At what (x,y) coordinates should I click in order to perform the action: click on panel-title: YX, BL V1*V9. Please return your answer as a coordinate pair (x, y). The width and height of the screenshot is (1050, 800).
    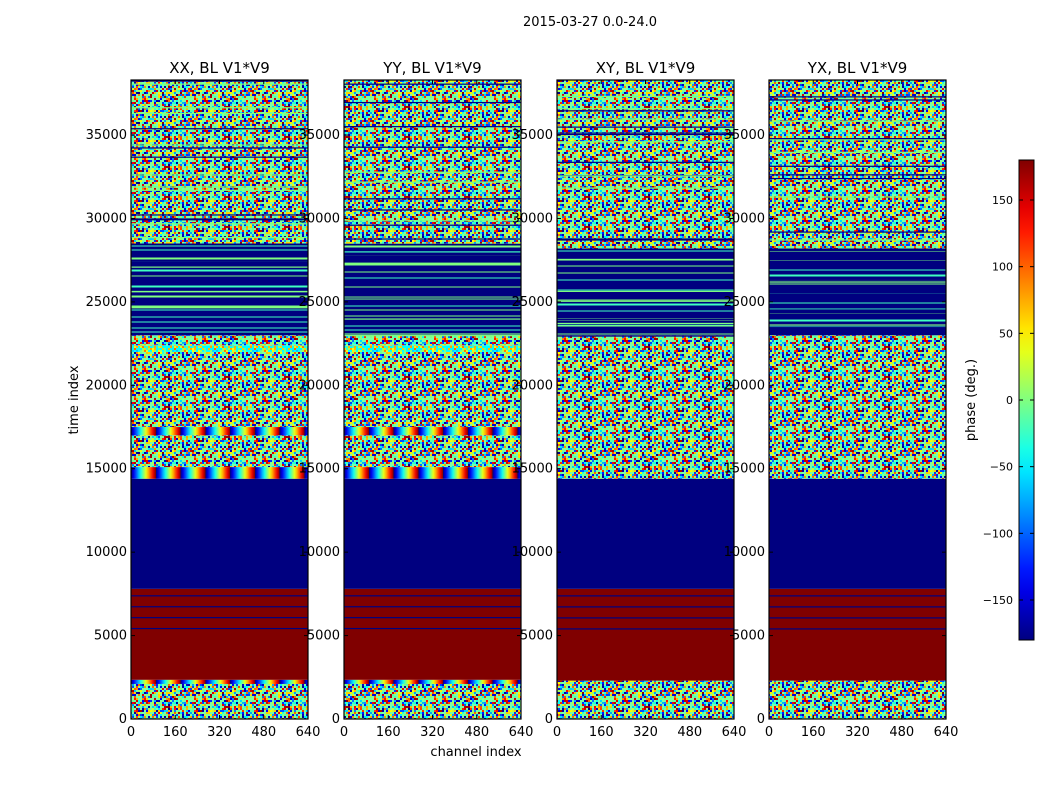
    Looking at the image, I should click on (857, 68).